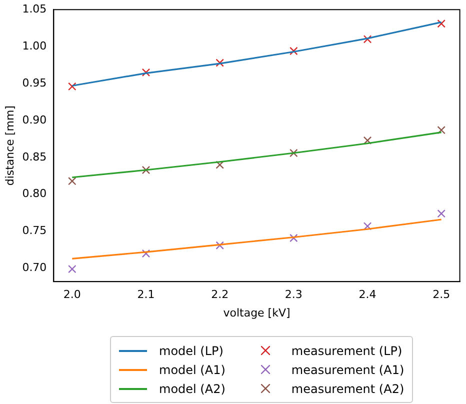 The height and width of the screenshot is (404, 466). Describe the element at coordinates (192, 369) in the screenshot. I see `legend-label: model (A1)` at that location.